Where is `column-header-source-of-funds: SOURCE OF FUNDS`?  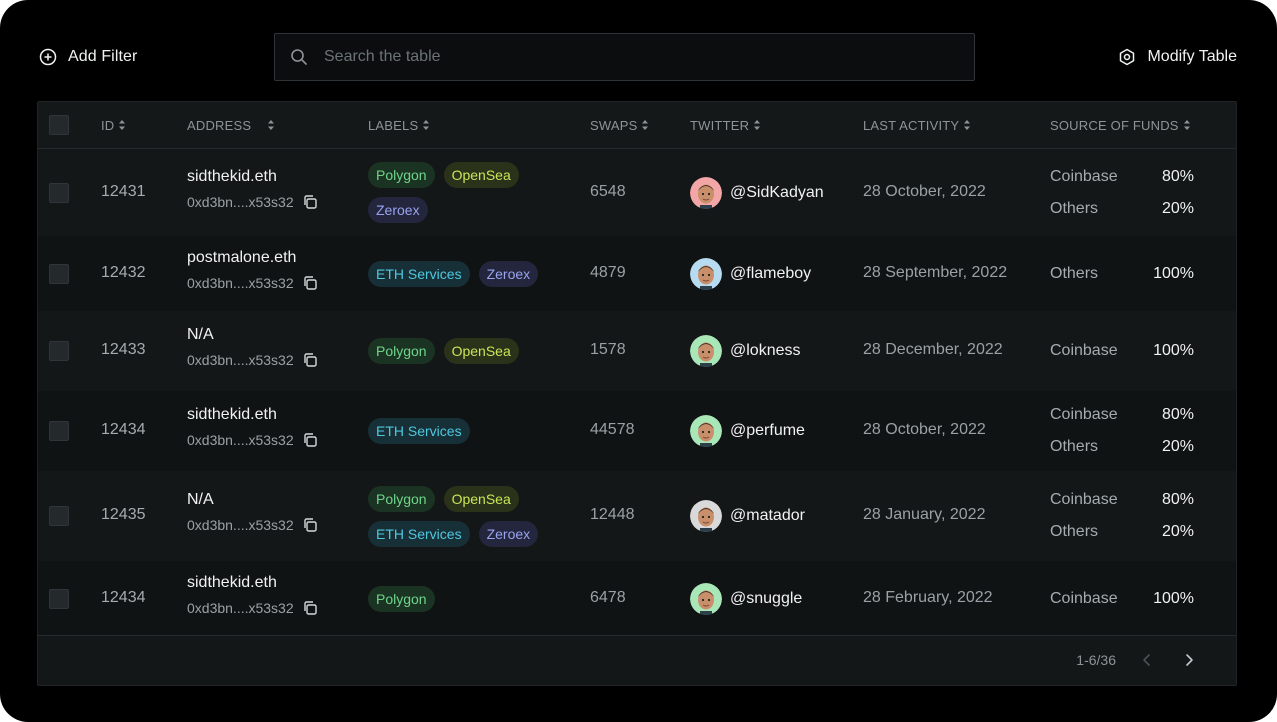
column-header-source-of-funds: SOURCE OF FUNDS is located at coordinates (1120, 125).